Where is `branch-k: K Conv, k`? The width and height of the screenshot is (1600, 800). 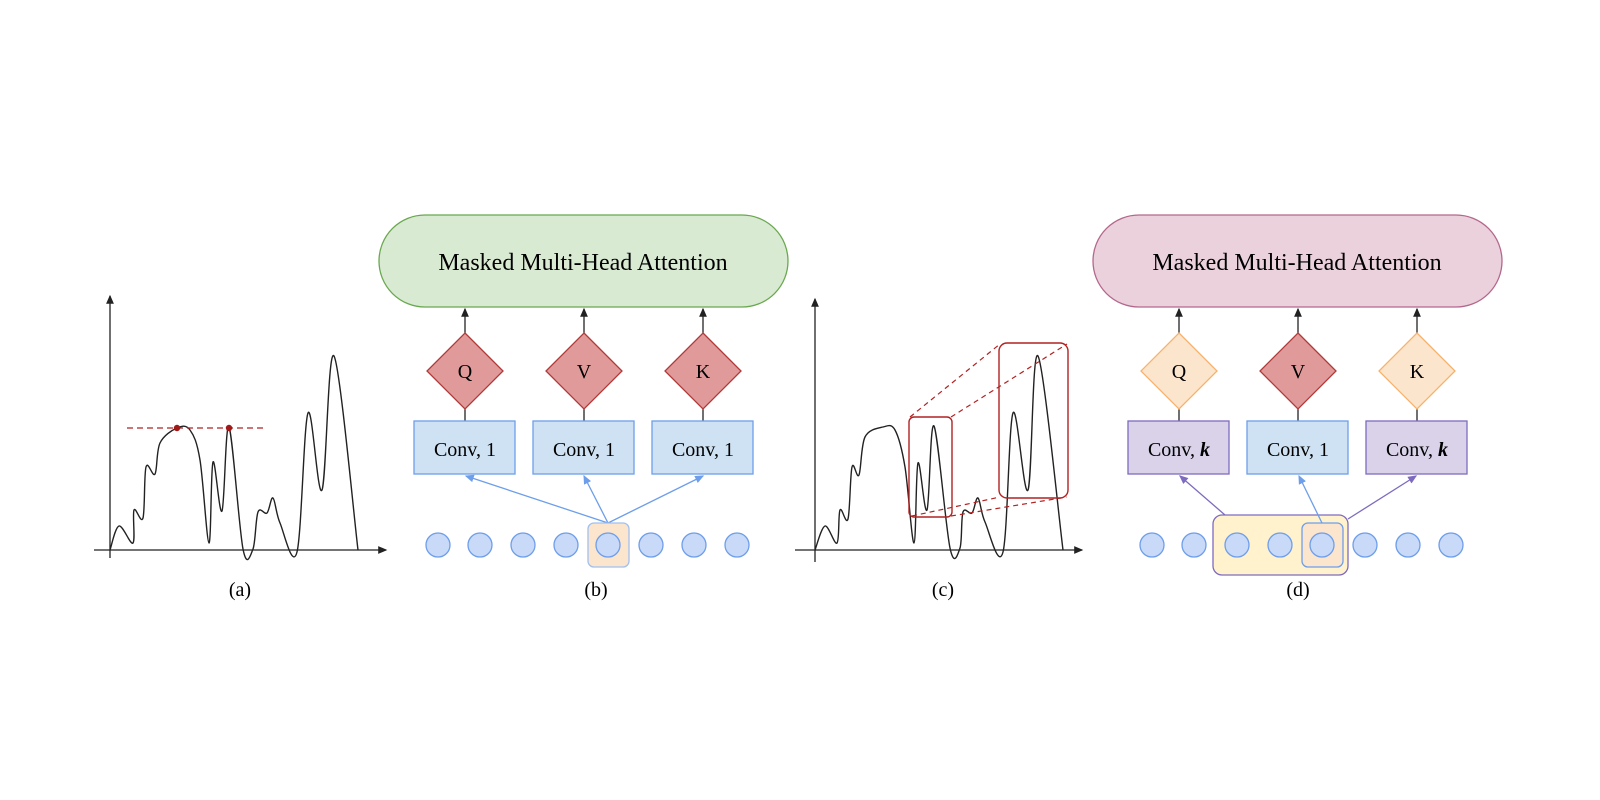
branch-k: K Conv, k is located at coordinates (1416, 391).